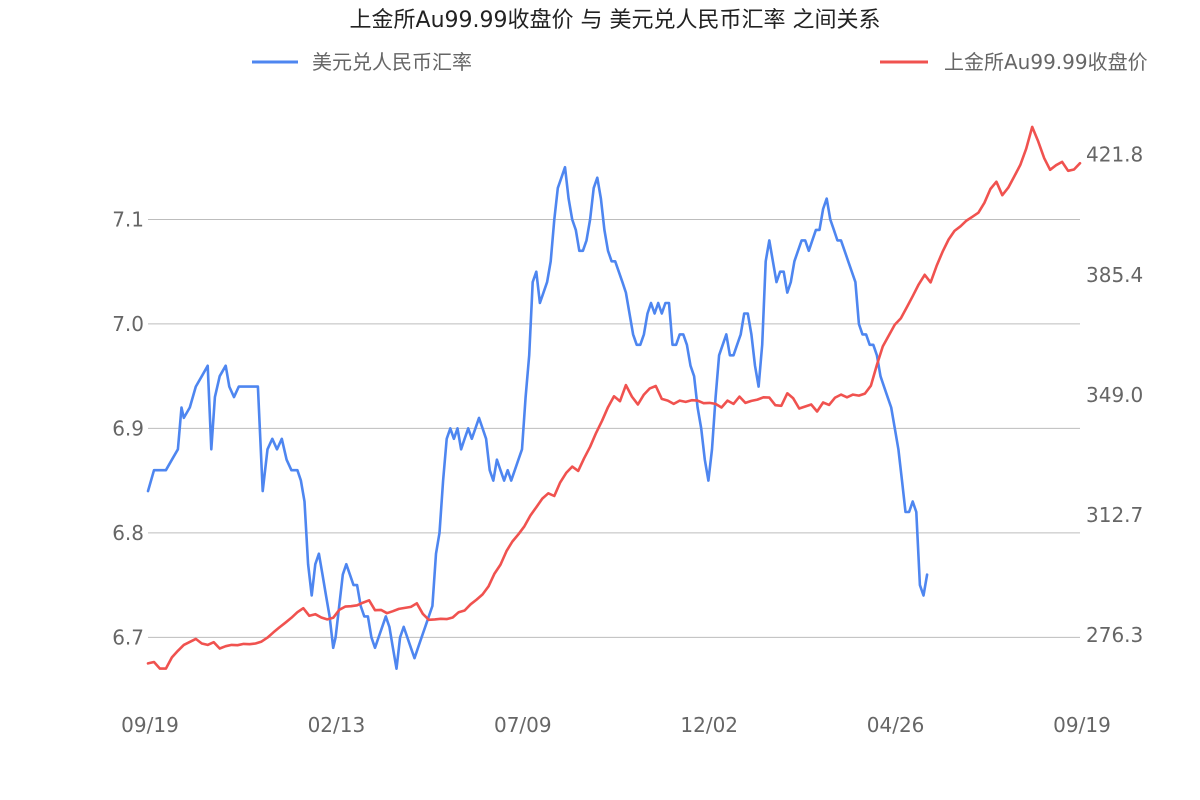  I want to click on right-tick-label: 312.7, so click(1114, 515).